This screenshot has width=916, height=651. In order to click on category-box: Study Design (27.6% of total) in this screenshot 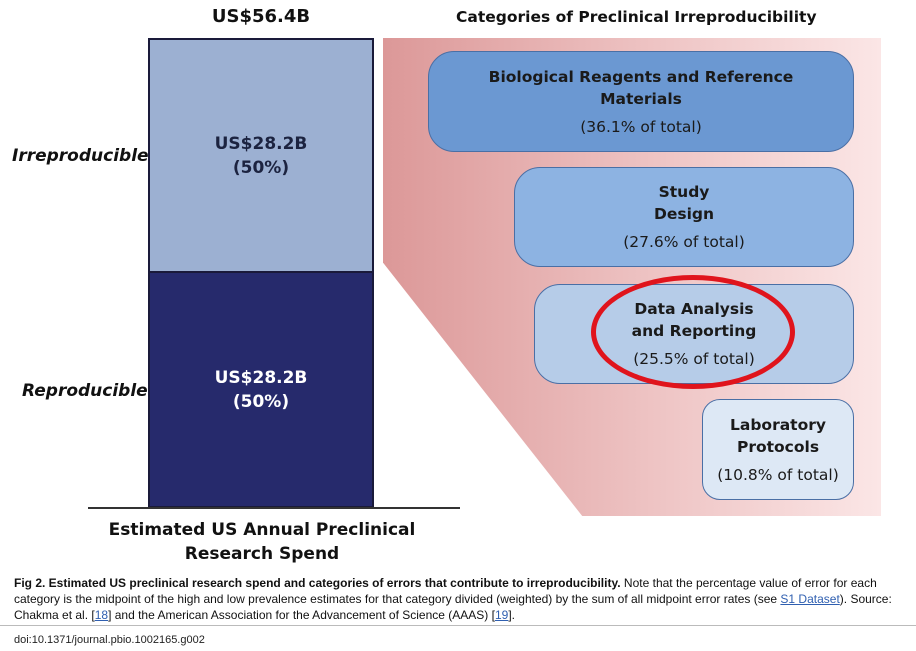, I will do `click(684, 217)`.